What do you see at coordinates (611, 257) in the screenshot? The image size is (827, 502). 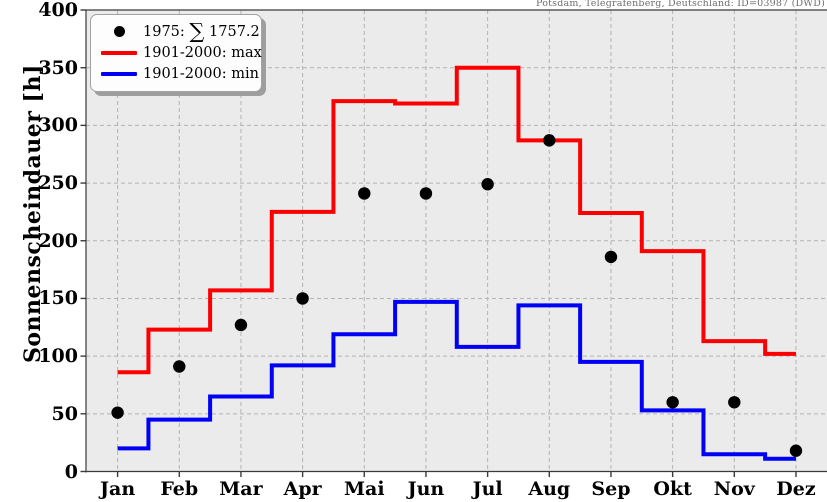 I see `data-dot-Sep` at bounding box center [611, 257].